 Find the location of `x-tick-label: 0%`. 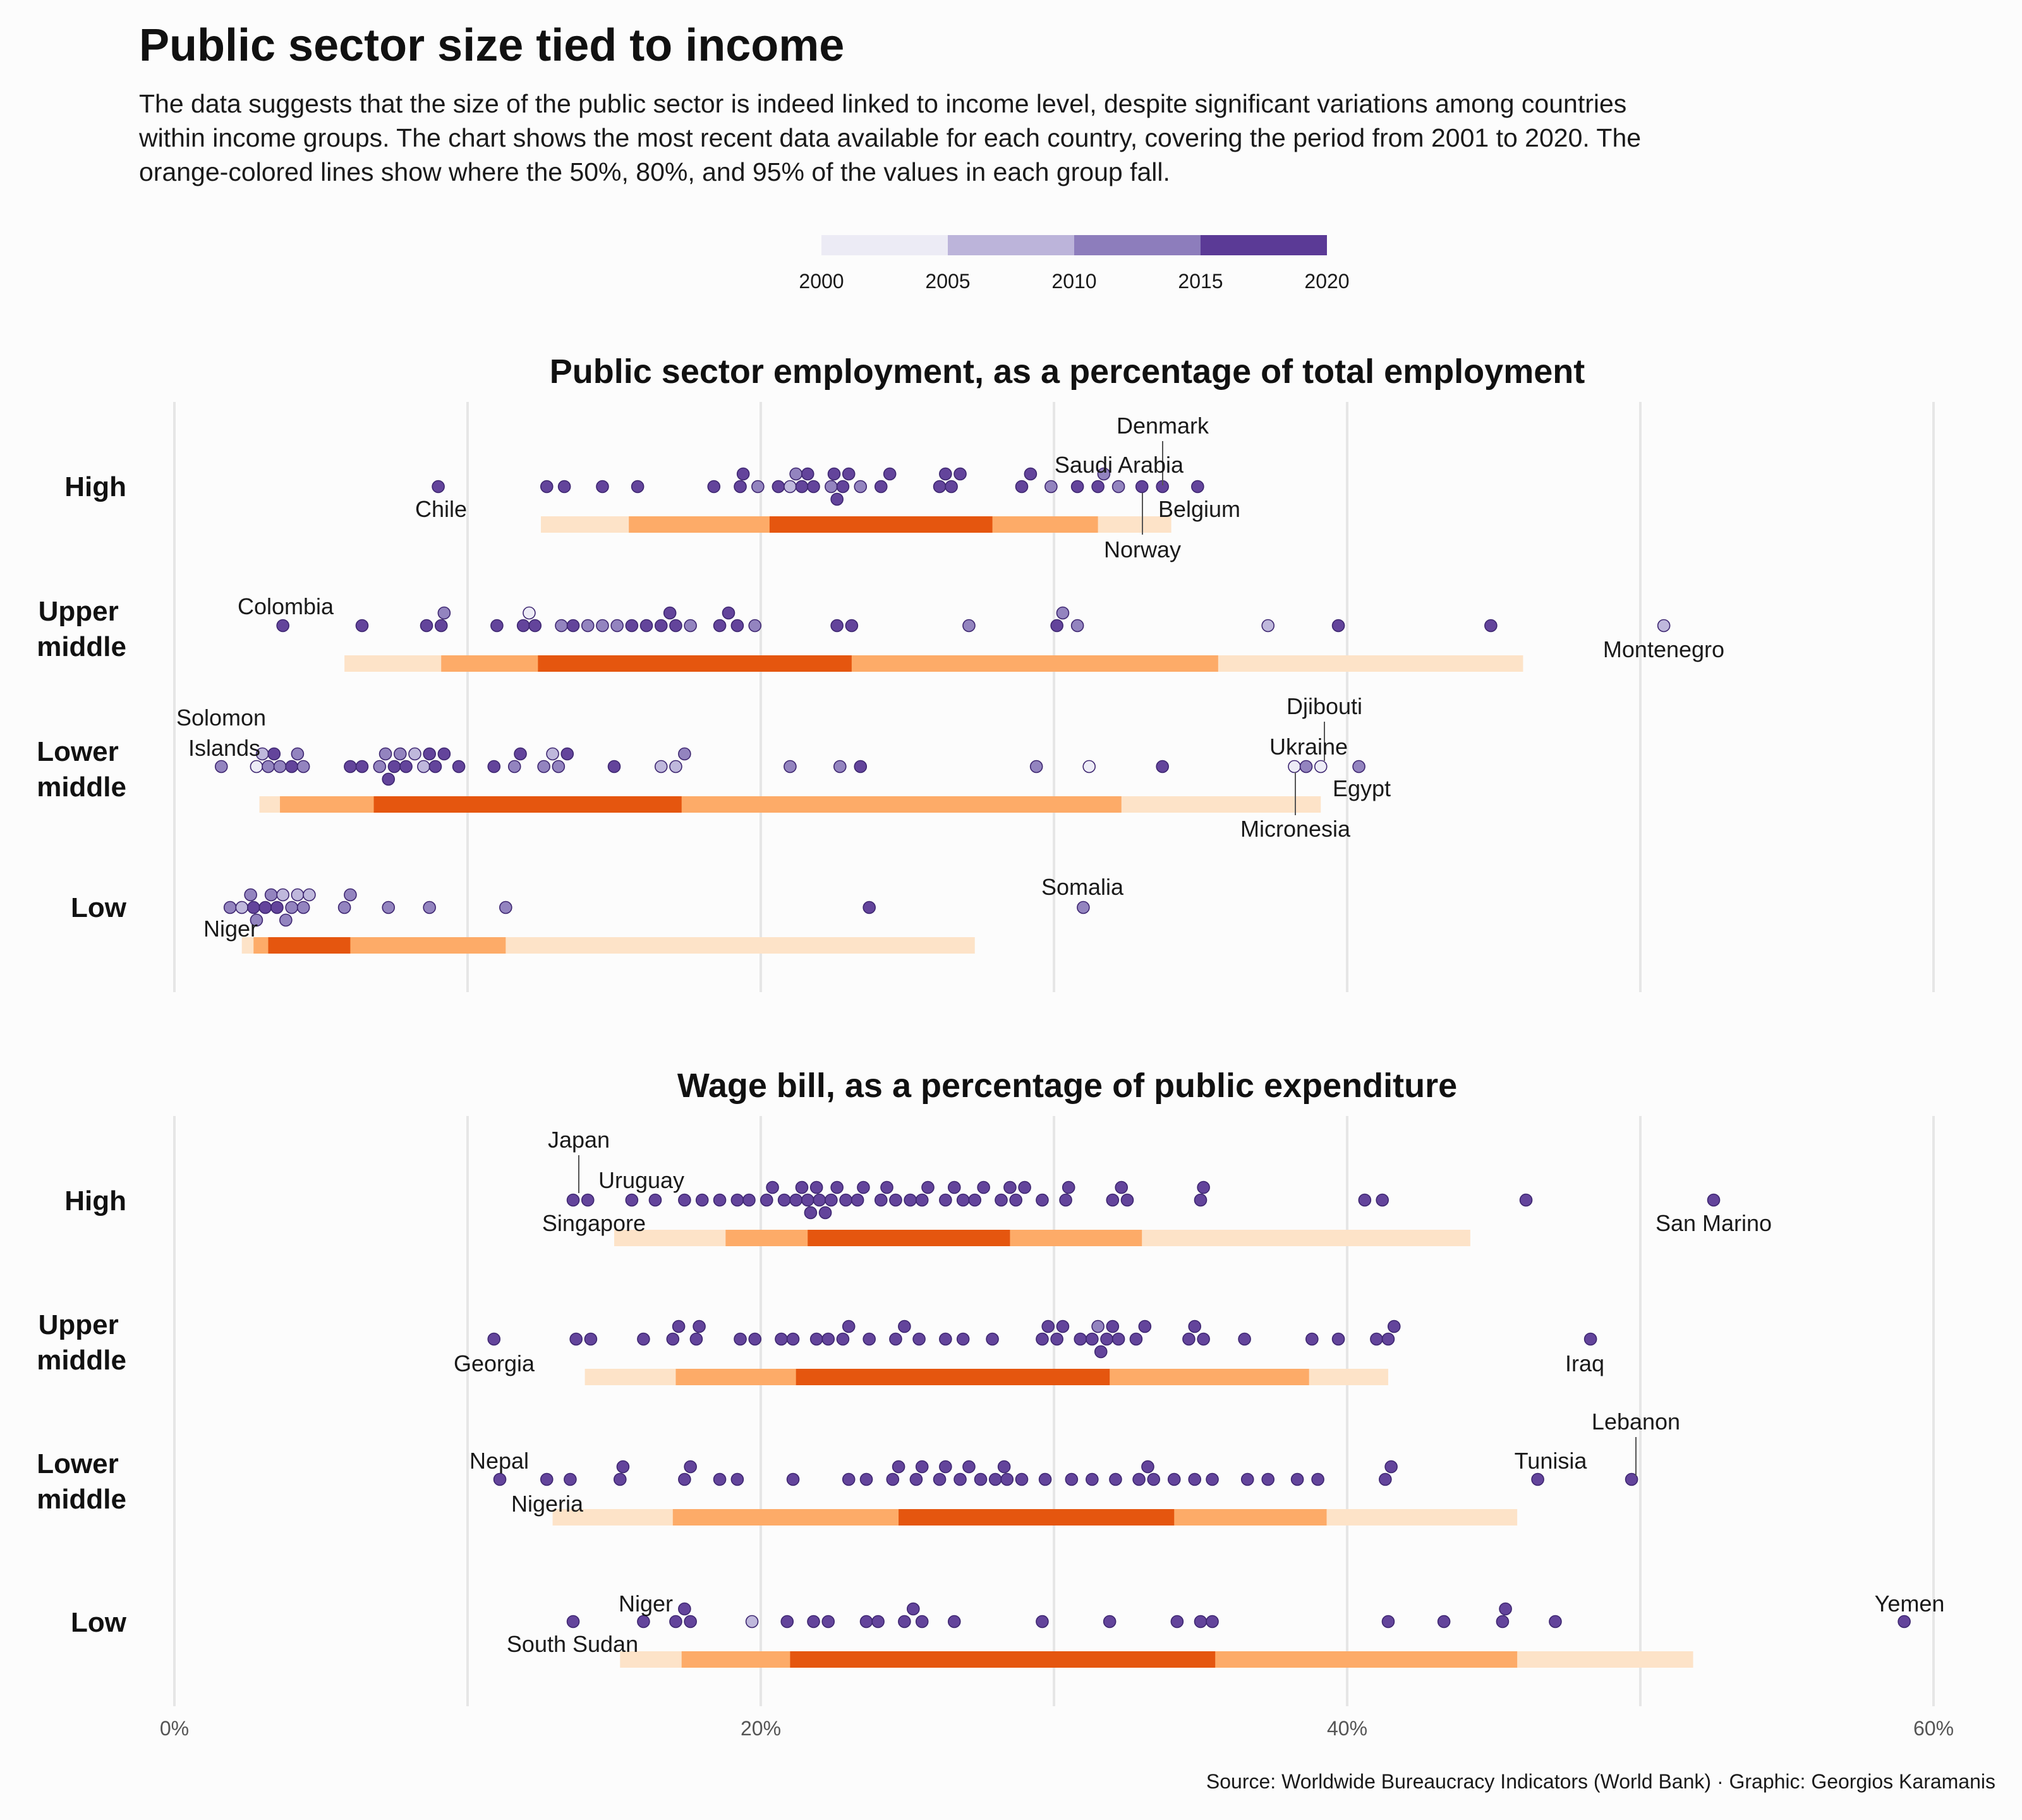

x-tick-label: 0% is located at coordinates (174, 1728).